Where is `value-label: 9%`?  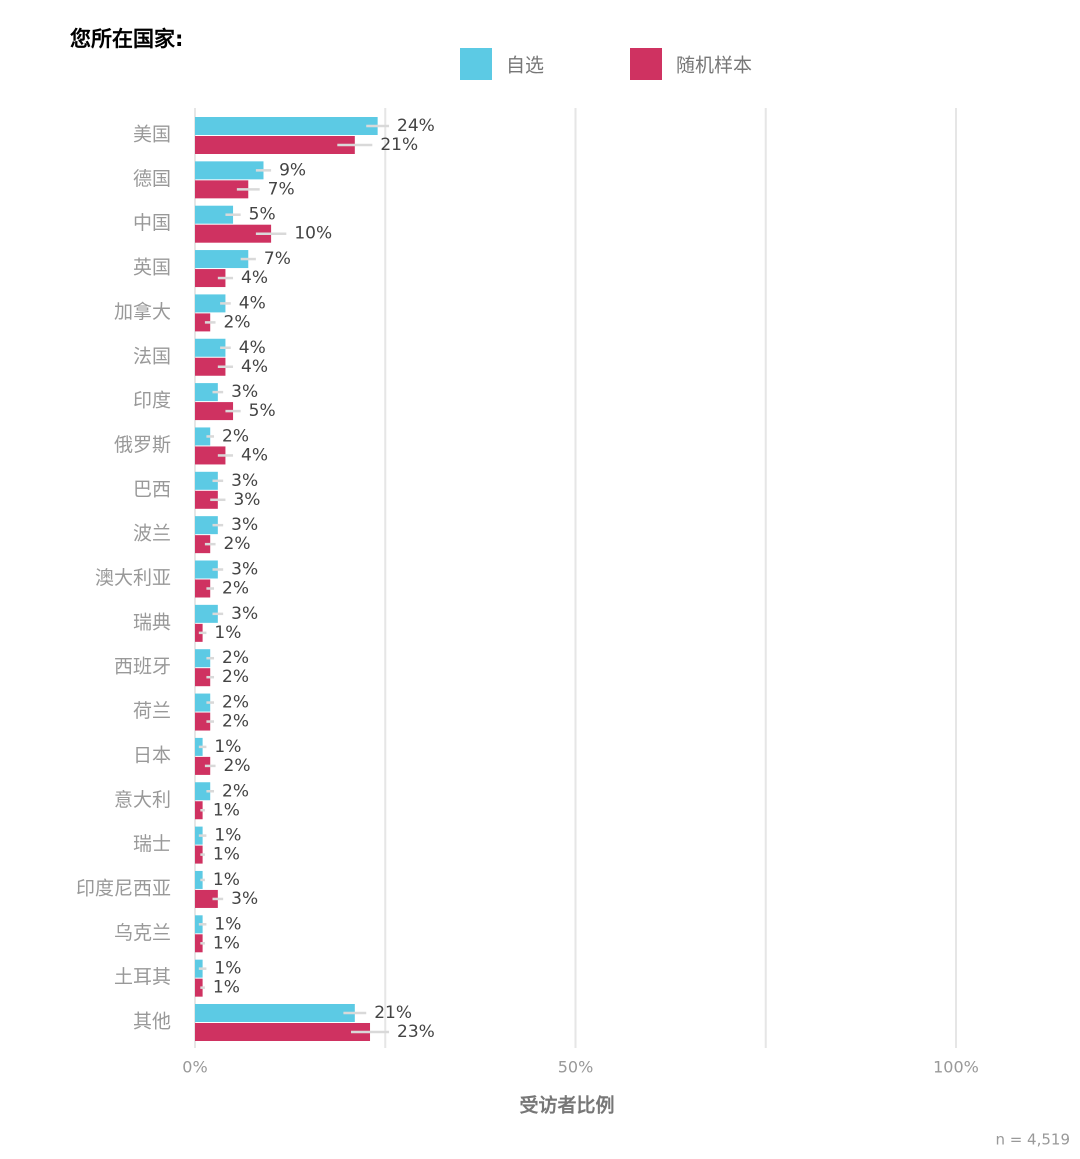
value-label: 9% is located at coordinates (292, 170).